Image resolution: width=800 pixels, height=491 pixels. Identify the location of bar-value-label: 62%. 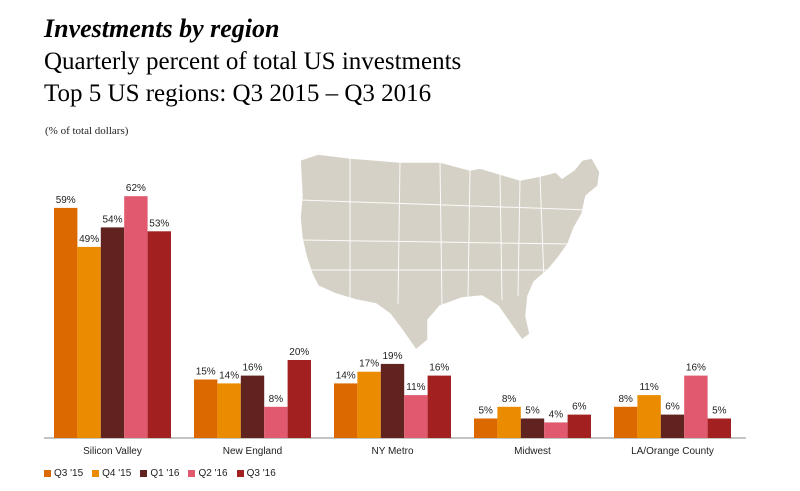
(136, 188).